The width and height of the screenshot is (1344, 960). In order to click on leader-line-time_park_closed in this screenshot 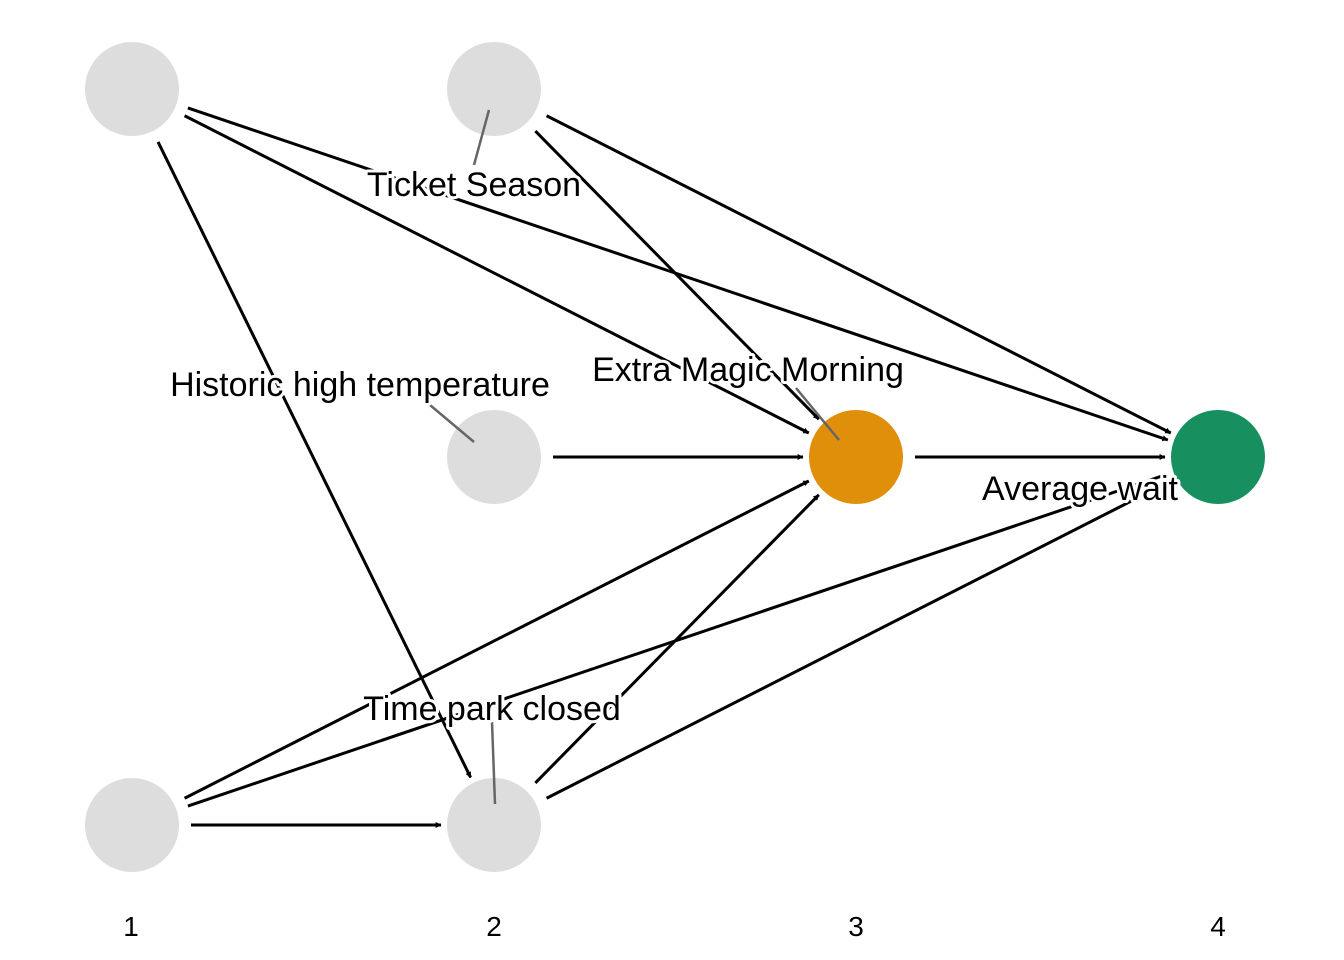, I will do `click(493, 763)`.